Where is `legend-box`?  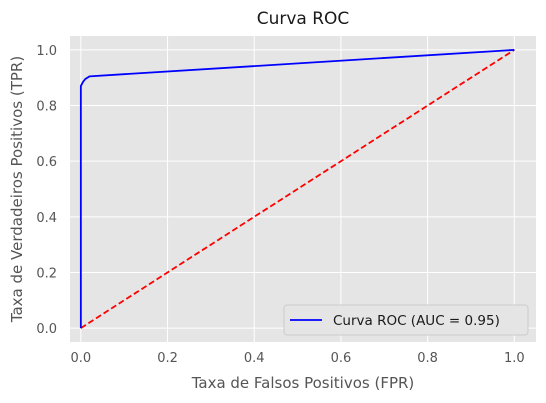
legend-box is located at coordinates (406, 320).